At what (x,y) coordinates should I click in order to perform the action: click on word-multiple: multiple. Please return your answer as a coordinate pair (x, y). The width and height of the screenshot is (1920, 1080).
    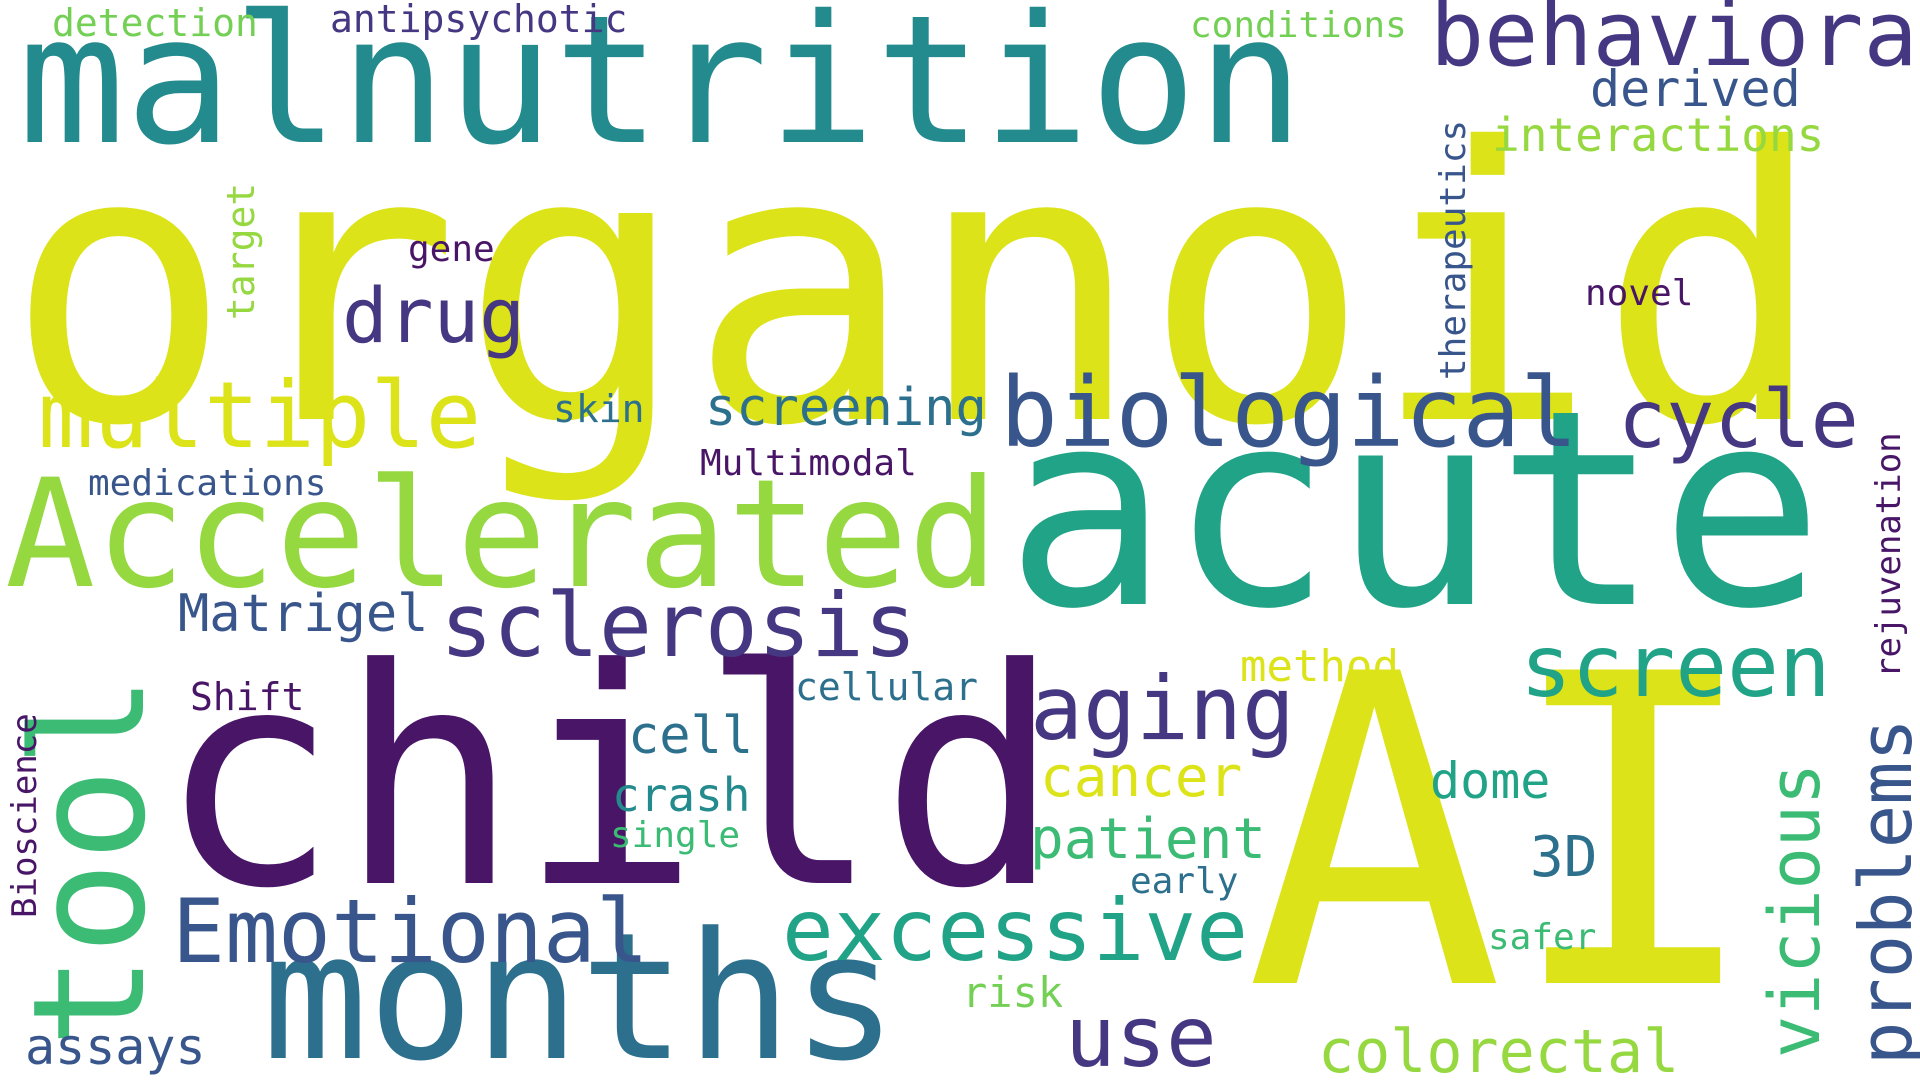
    Looking at the image, I should click on (260, 415).